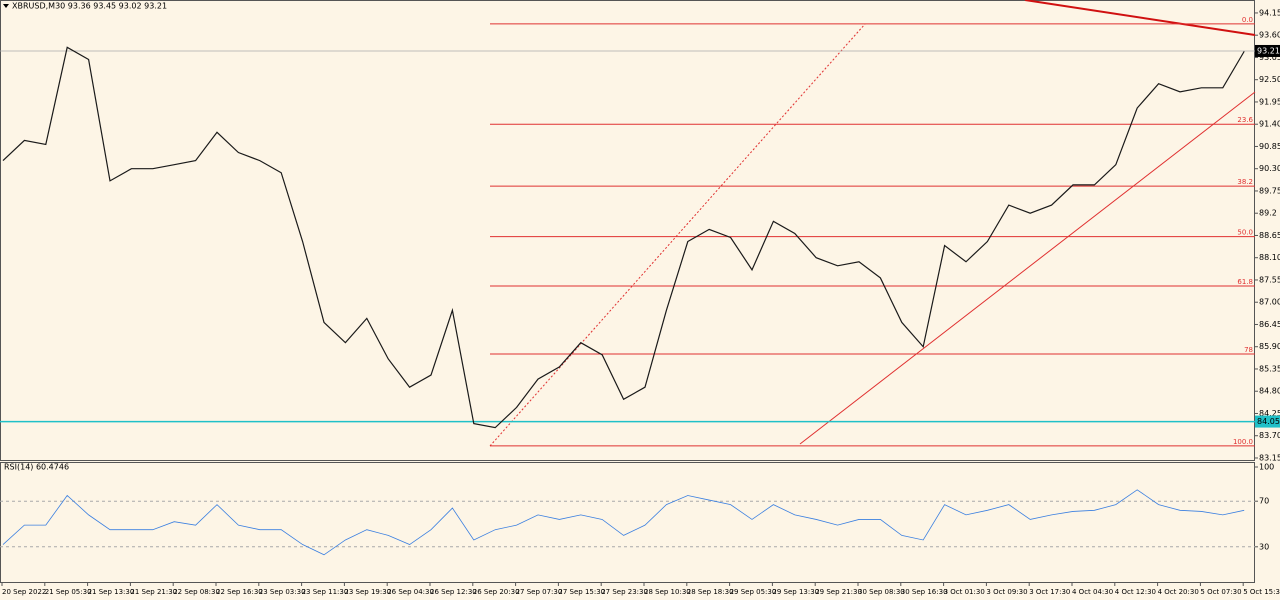  What do you see at coordinates (1269, 302) in the screenshot?
I see `y-tick-label: 87.00` at bounding box center [1269, 302].